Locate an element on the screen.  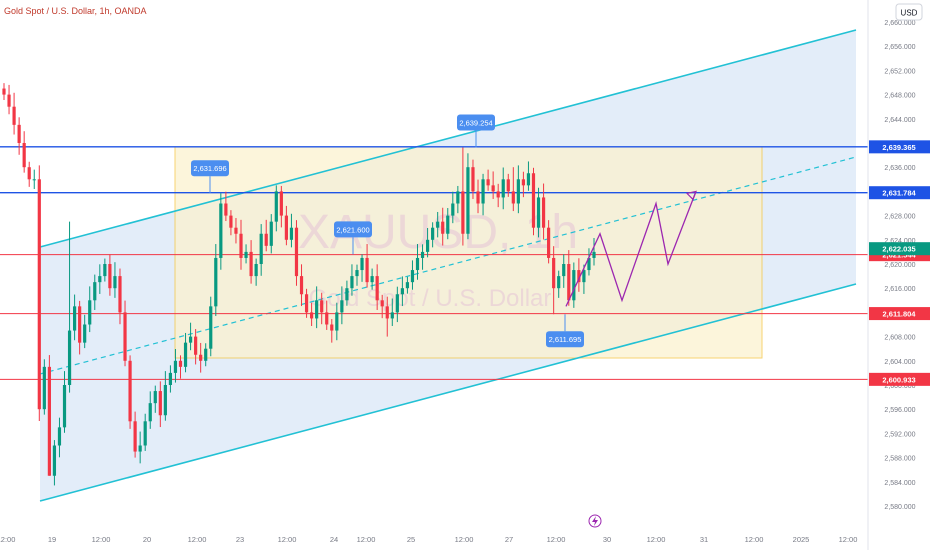
y-tick-label: 2,660.000 is located at coordinates (899, 23).